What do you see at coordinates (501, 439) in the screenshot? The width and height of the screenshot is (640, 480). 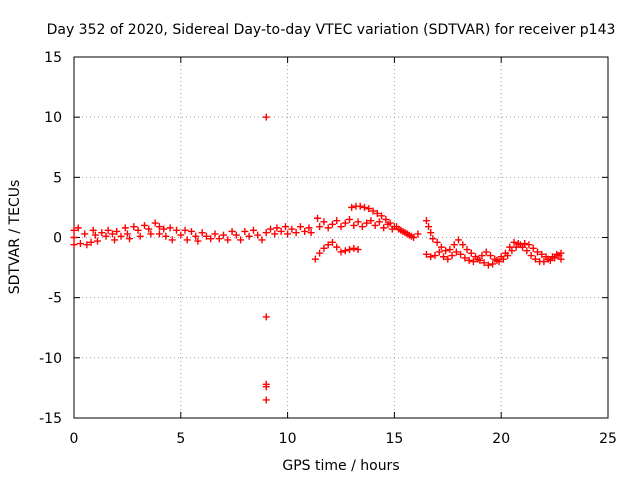 I see `x-tick-label: 20` at bounding box center [501, 439].